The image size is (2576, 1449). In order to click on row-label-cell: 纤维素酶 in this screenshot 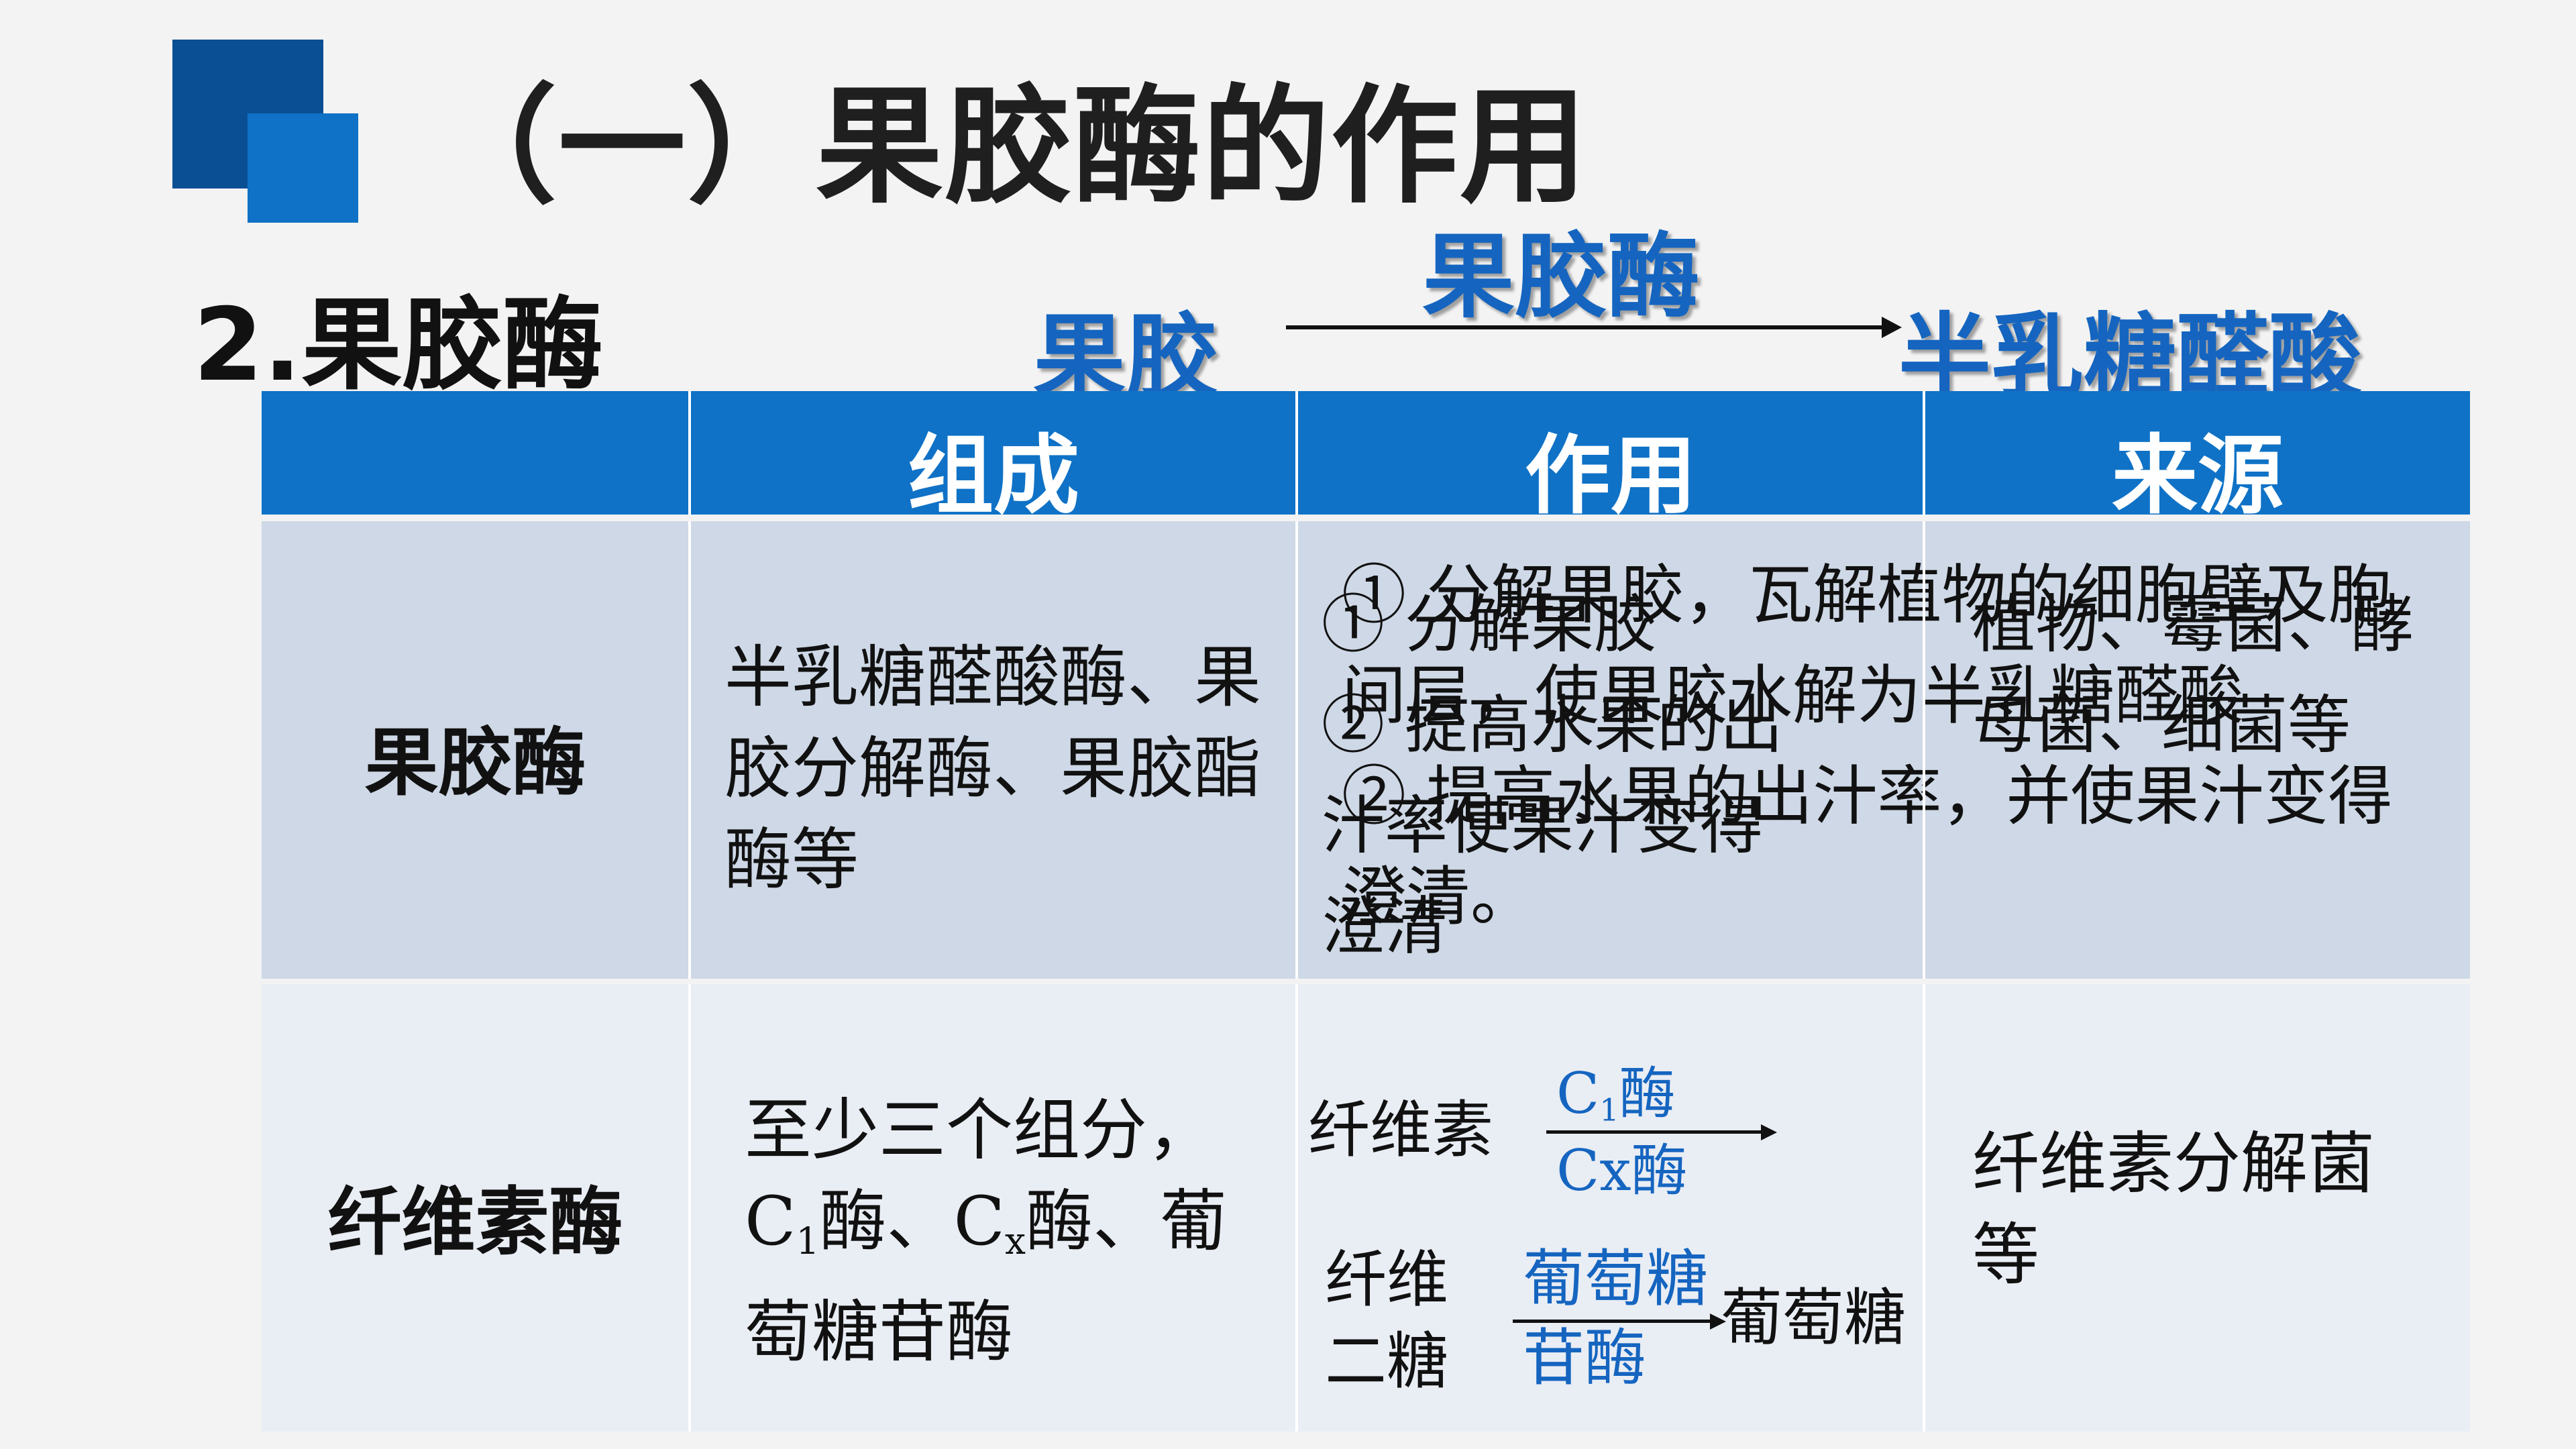, I will do `click(475, 1208)`.